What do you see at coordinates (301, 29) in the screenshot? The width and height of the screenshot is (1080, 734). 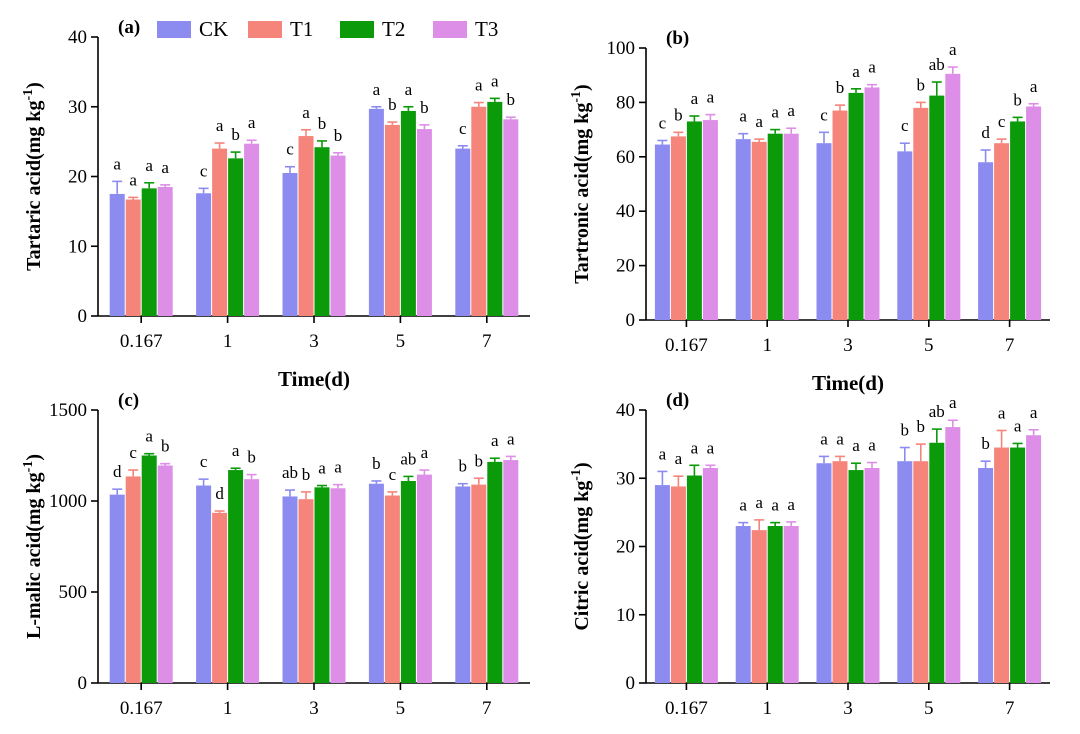 I see `legend-label-t1: T1` at bounding box center [301, 29].